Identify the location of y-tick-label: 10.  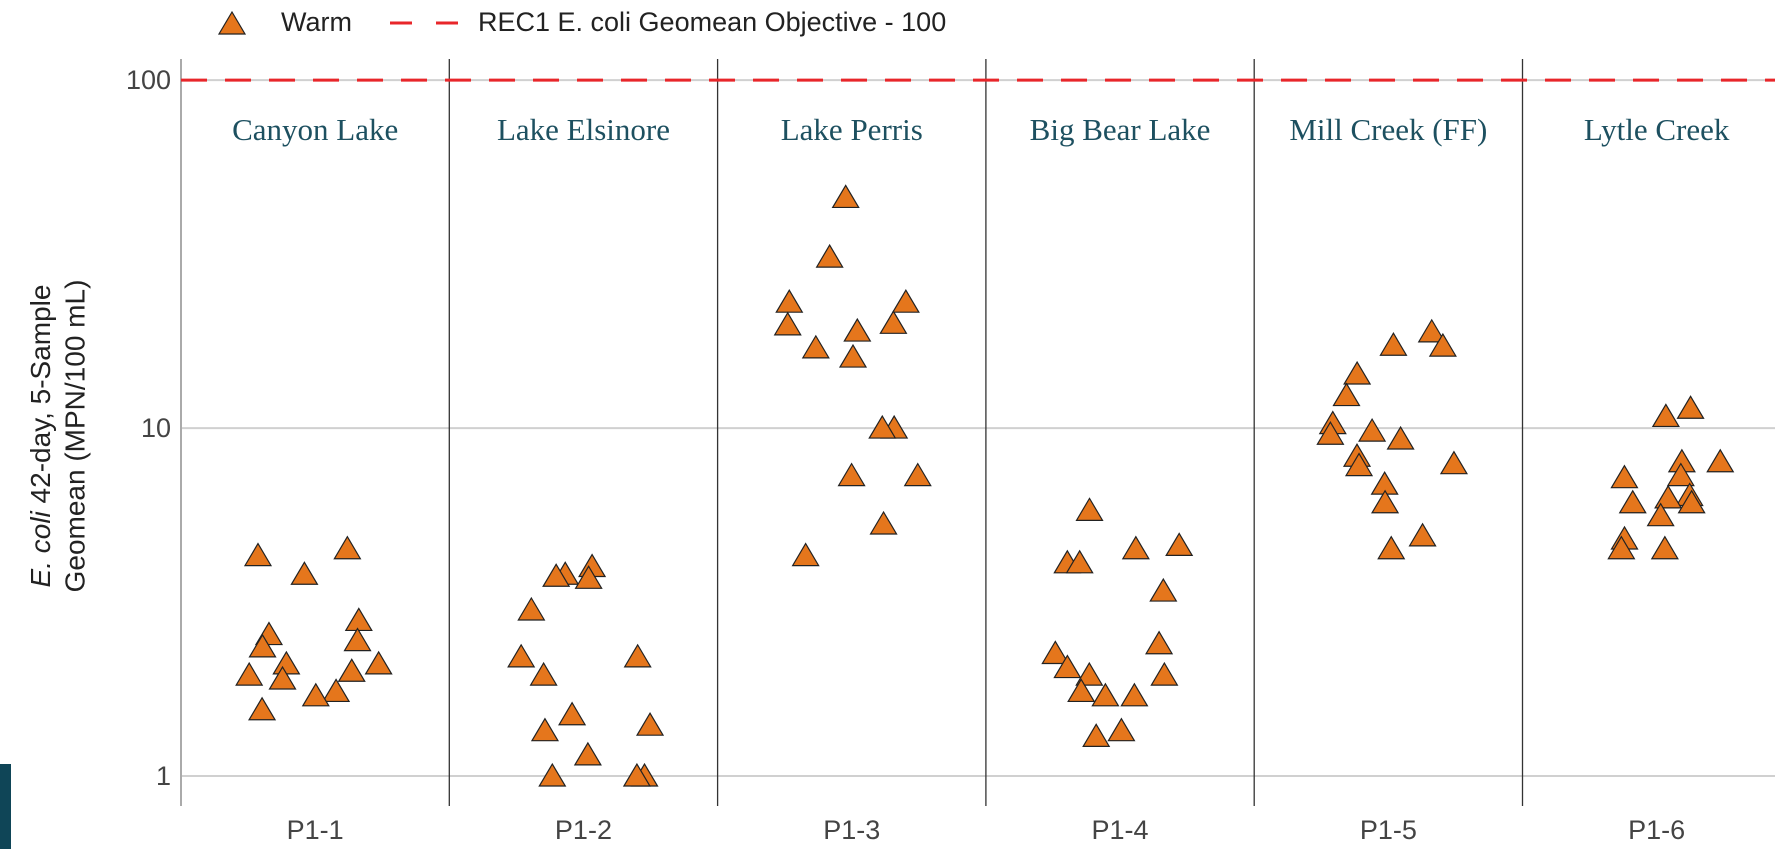
(156, 428).